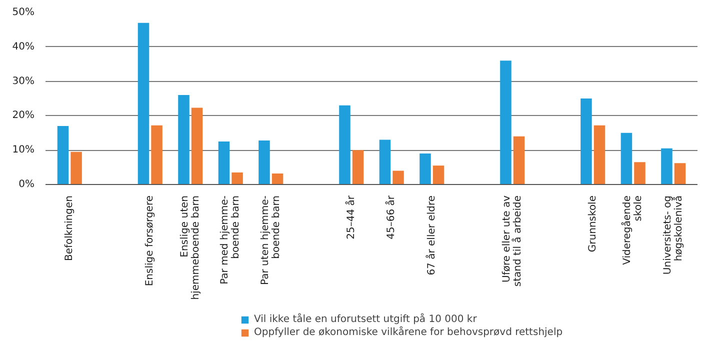 The width and height of the screenshot is (719, 341). What do you see at coordinates (632, 230) in the screenshot?
I see `x-tick-label: Videregående skole` at bounding box center [632, 230].